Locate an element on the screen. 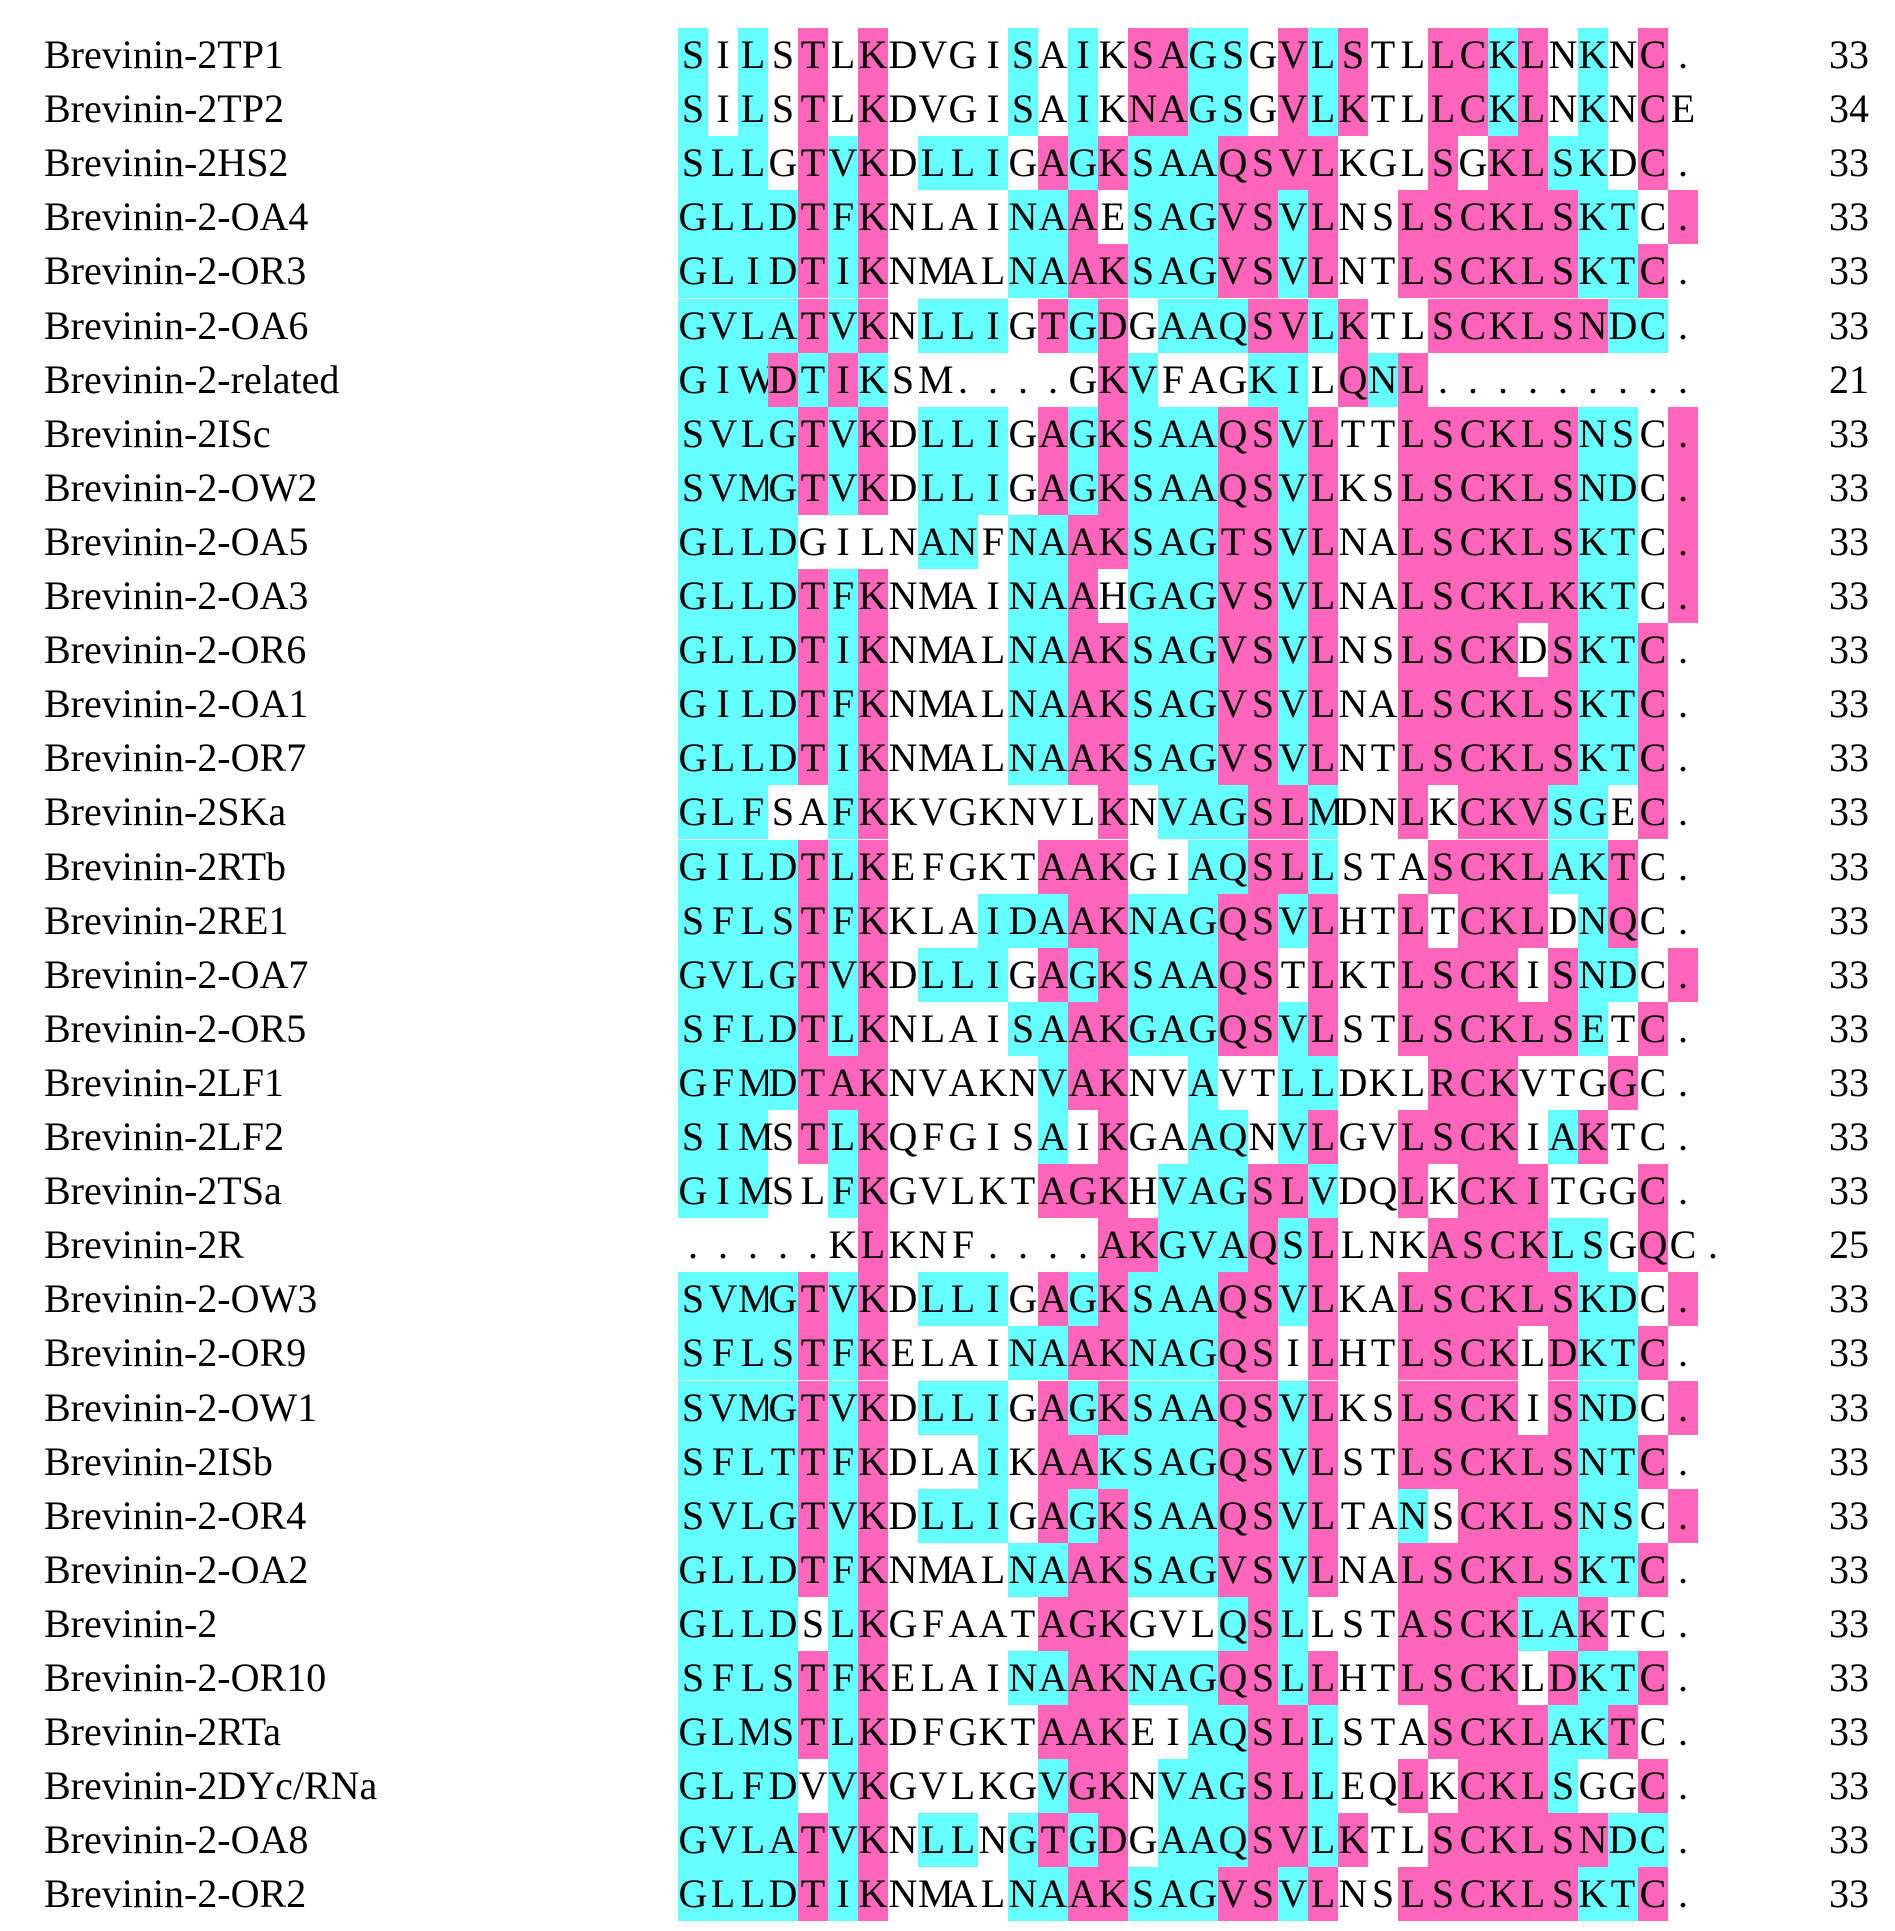 The width and height of the screenshot is (1895, 1931). residue: M is located at coordinates (756, 487).